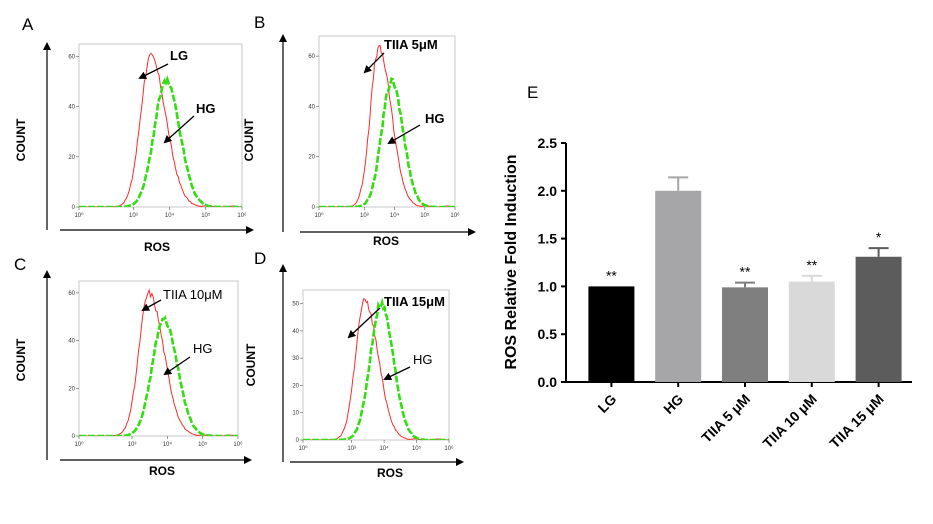 This screenshot has height=524, width=933. Describe the element at coordinates (411, 44) in the screenshot. I see `annotation-label: TIIA 5μM` at that location.